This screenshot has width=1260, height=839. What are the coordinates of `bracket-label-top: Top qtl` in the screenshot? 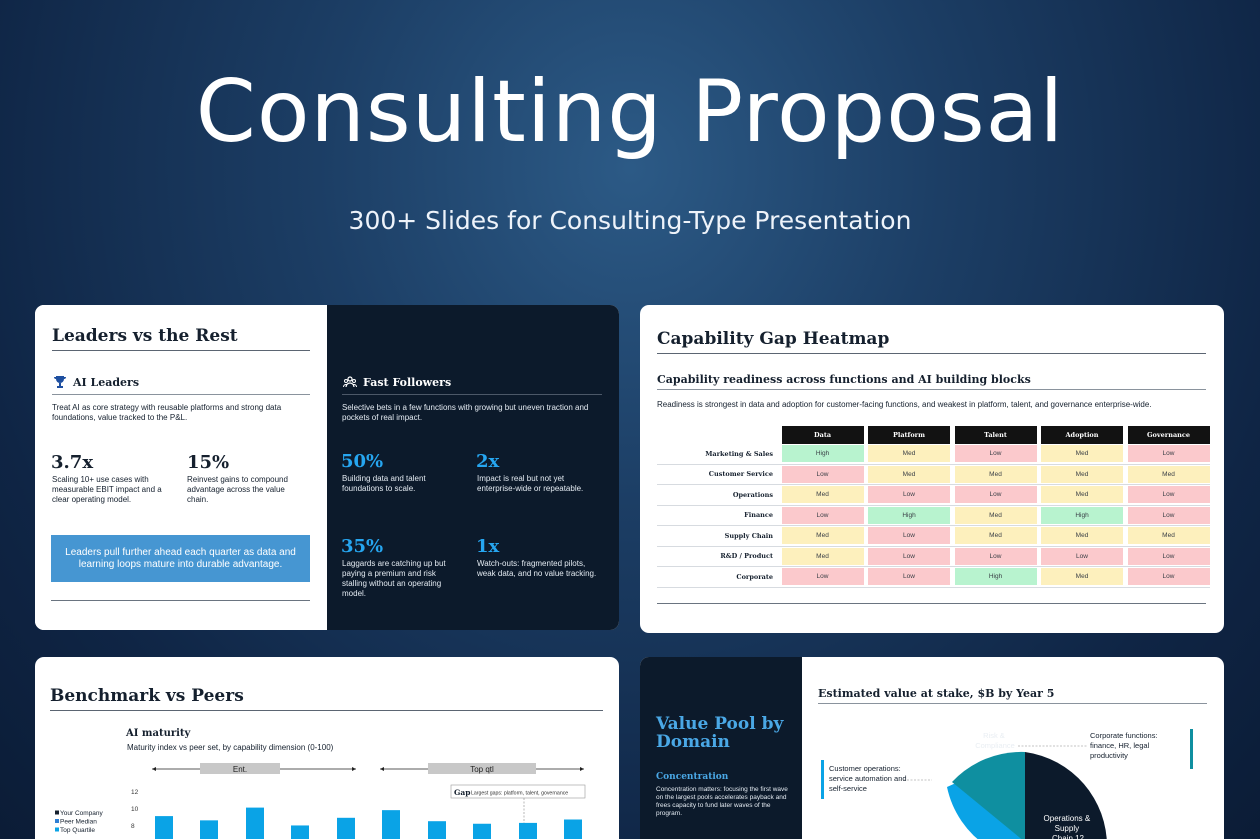 It's located at (482, 769).